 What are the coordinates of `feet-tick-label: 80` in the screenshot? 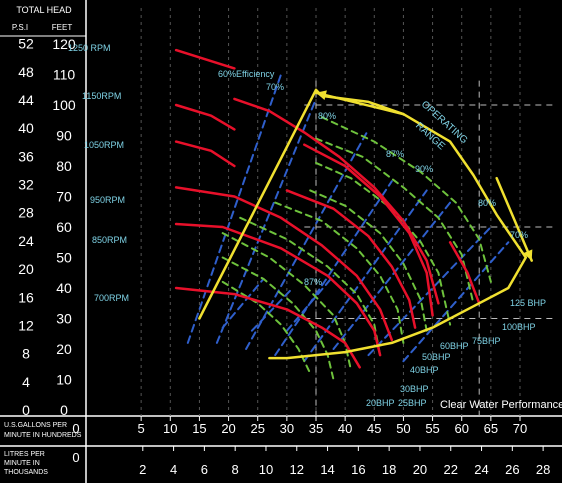 It's located at (64, 166).